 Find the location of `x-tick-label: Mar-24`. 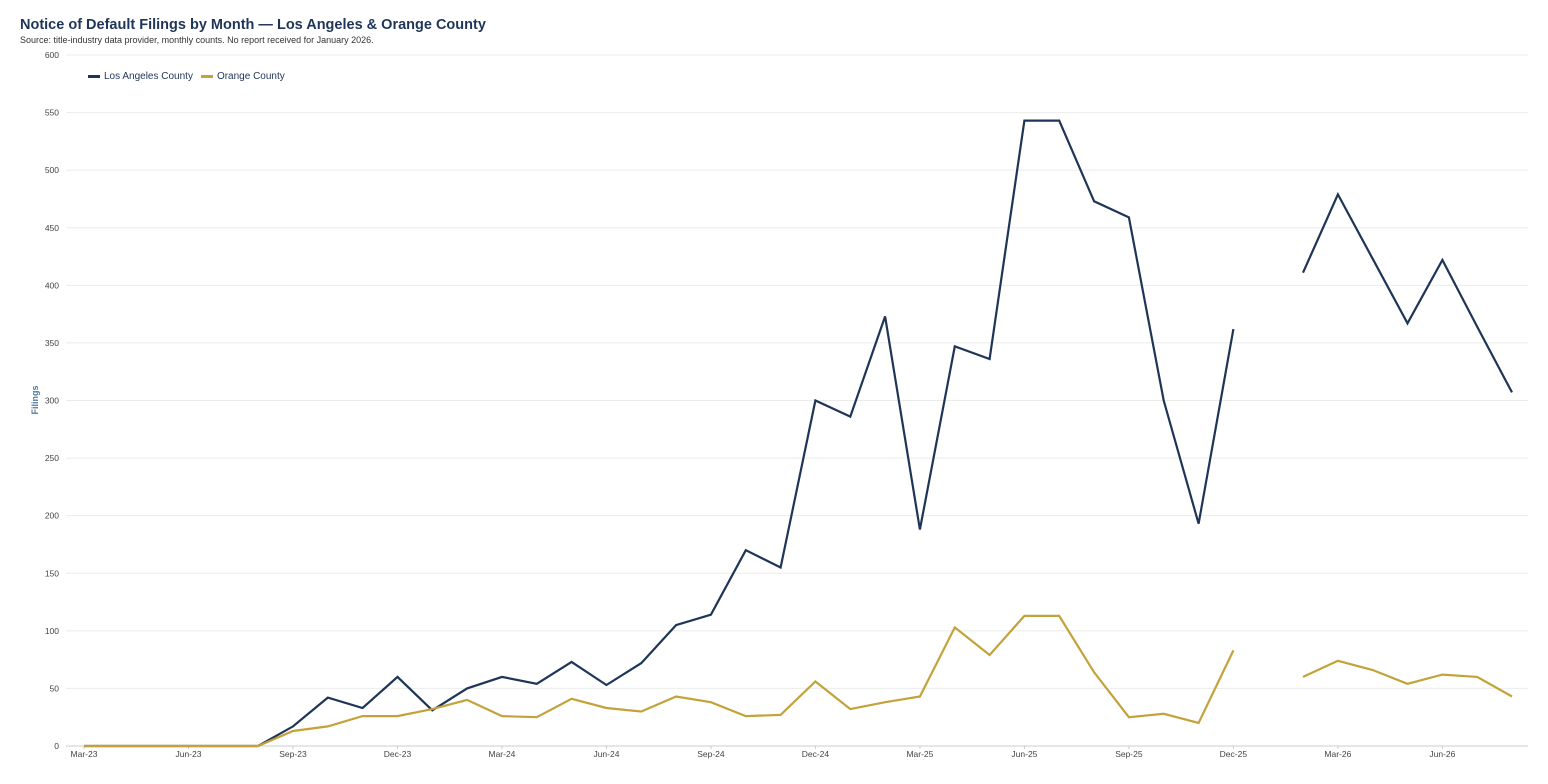

x-tick-label: Mar-24 is located at coordinates (501, 754).